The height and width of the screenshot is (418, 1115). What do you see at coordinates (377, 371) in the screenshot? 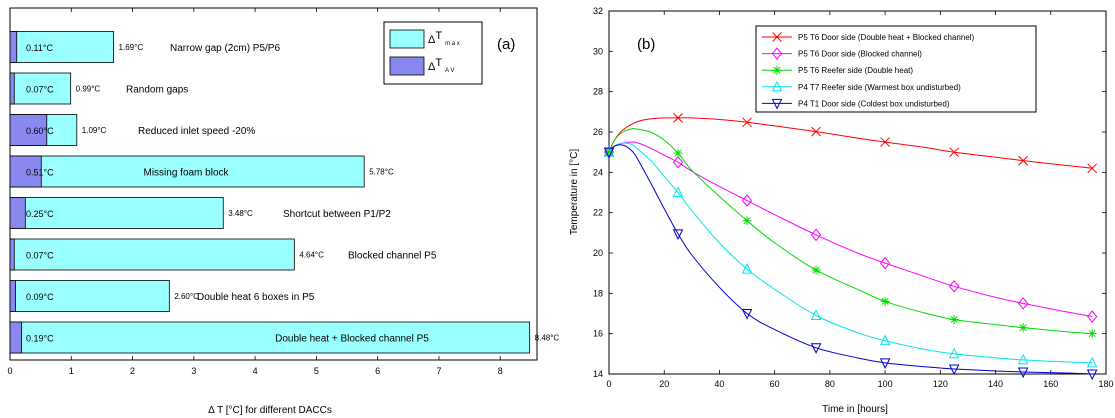
I see `x-tick-label-a-6: 6` at bounding box center [377, 371].